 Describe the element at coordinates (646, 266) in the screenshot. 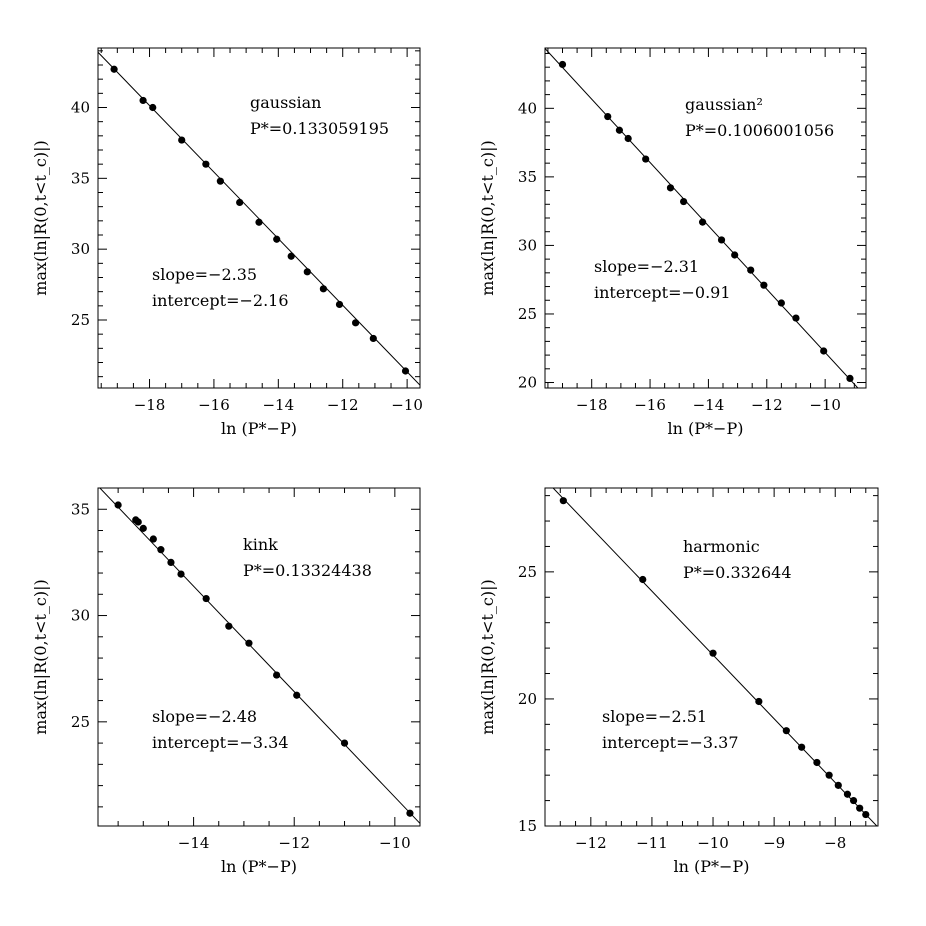

I see `annotation-slope: slope=−2.31` at that location.